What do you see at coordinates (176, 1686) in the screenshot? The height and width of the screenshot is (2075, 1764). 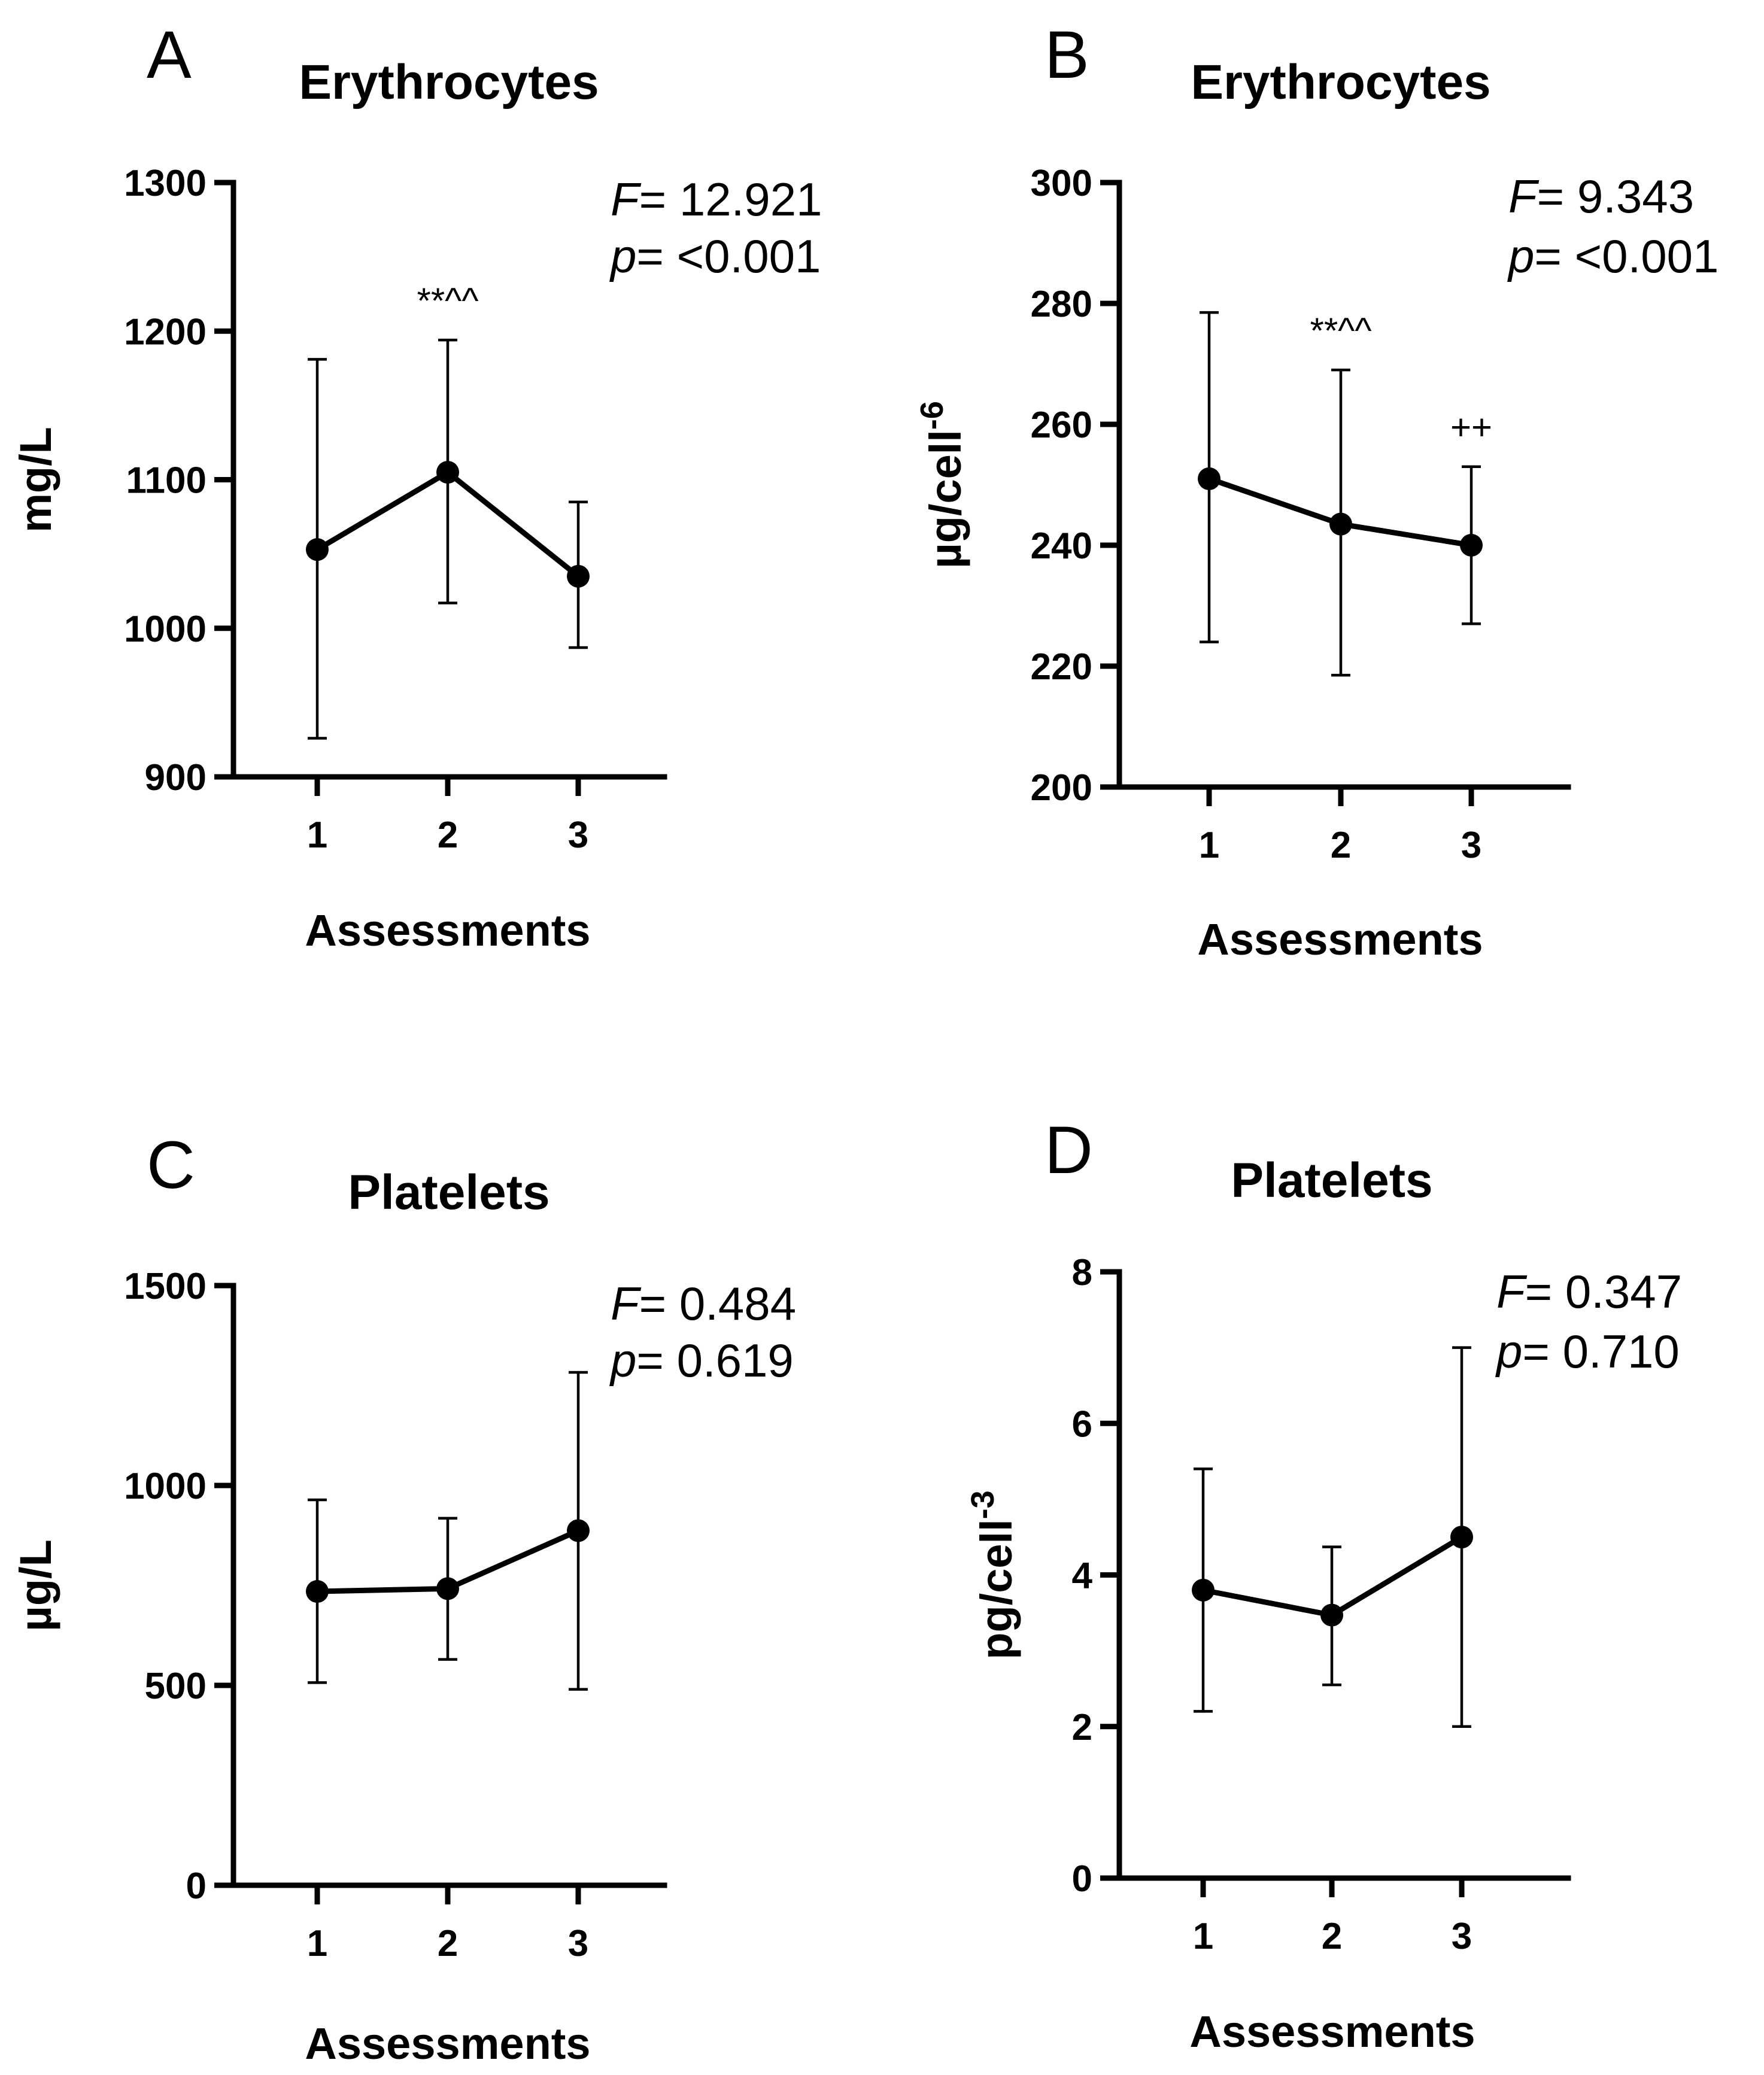 I see `y-tick-label: 500` at bounding box center [176, 1686].